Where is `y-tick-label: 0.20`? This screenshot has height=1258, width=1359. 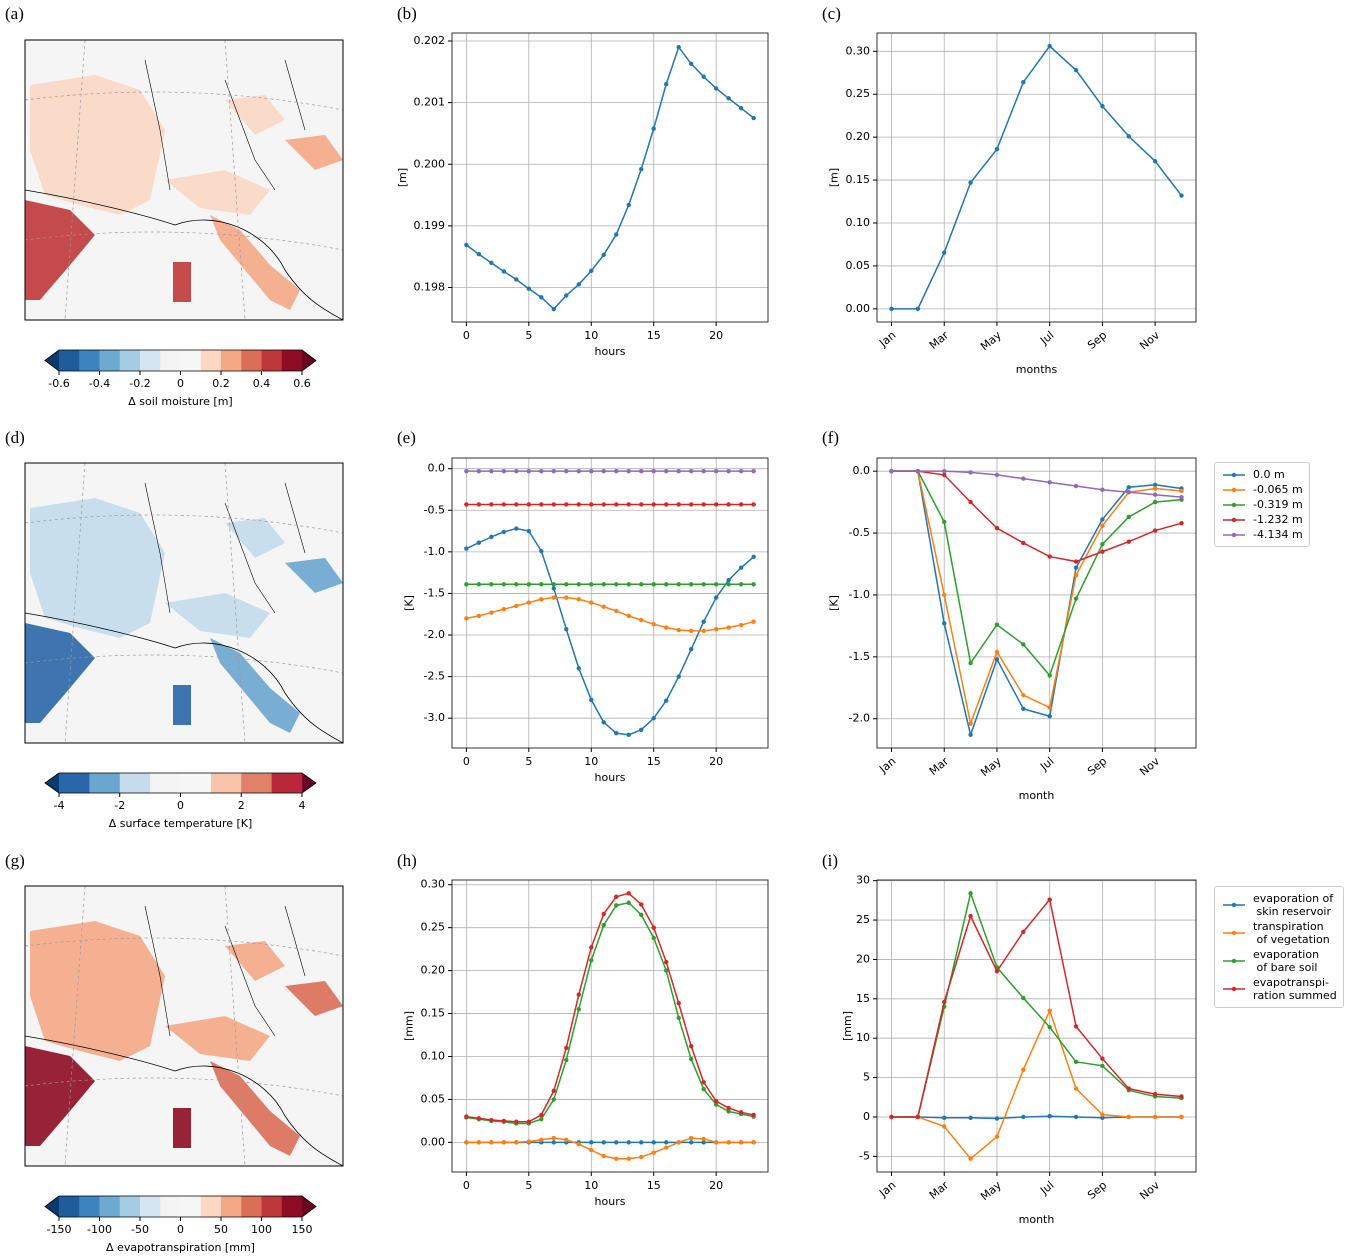 y-tick-label: 0.20 is located at coordinates (858, 136).